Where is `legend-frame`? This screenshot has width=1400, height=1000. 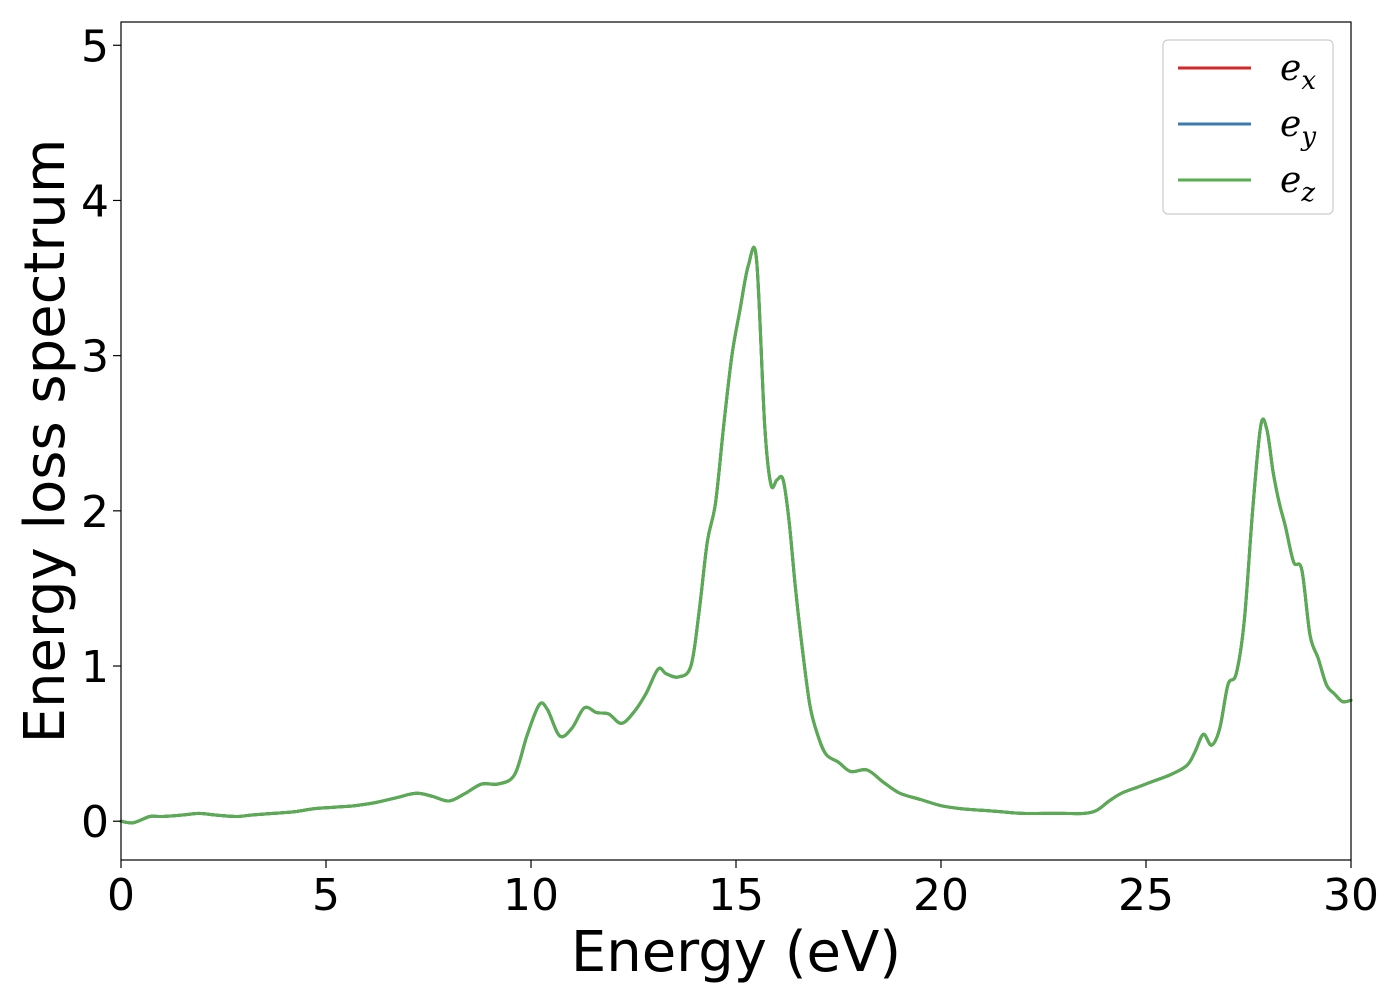
legend-frame is located at coordinates (1248, 127).